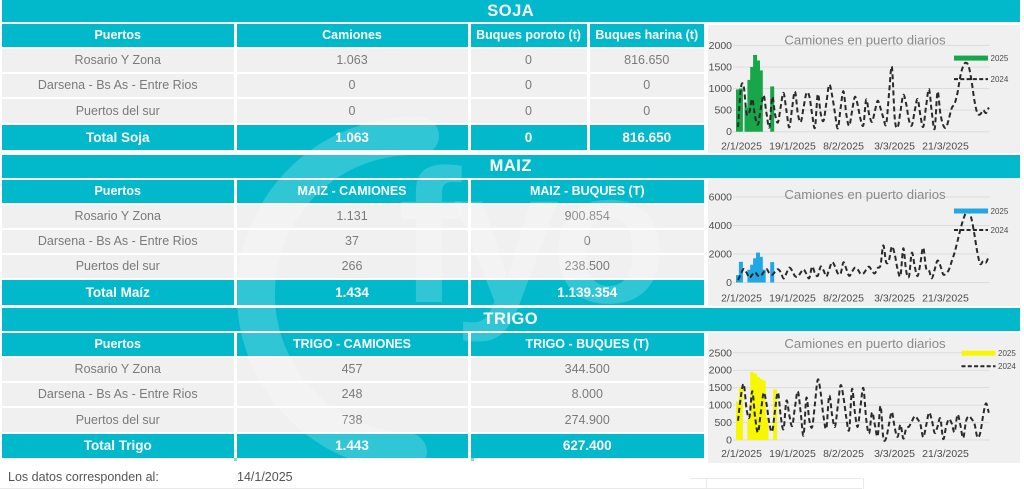  What do you see at coordinates (720, 353) in the screenshot?
I see `svg-text: 2500` at bounding box center [720, 353].